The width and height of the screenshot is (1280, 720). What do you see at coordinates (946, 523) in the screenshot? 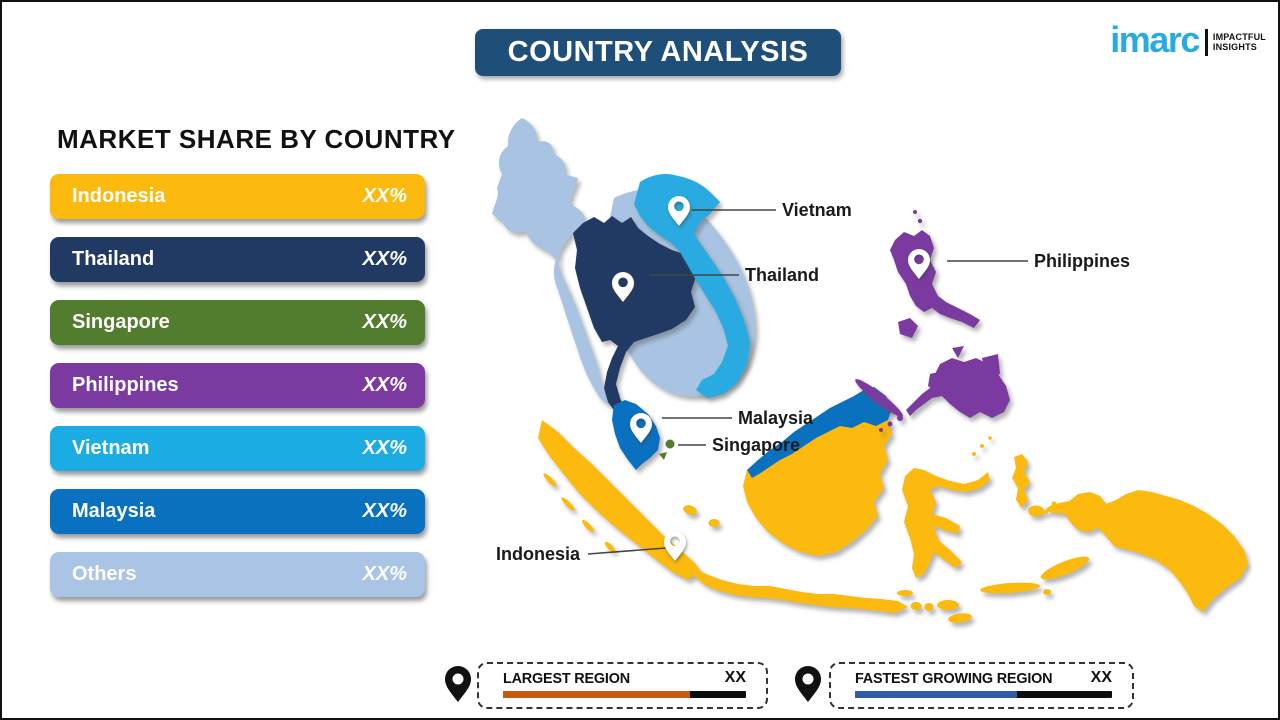
I see `map-region-sulawesi` at bounding box center [946, 523].